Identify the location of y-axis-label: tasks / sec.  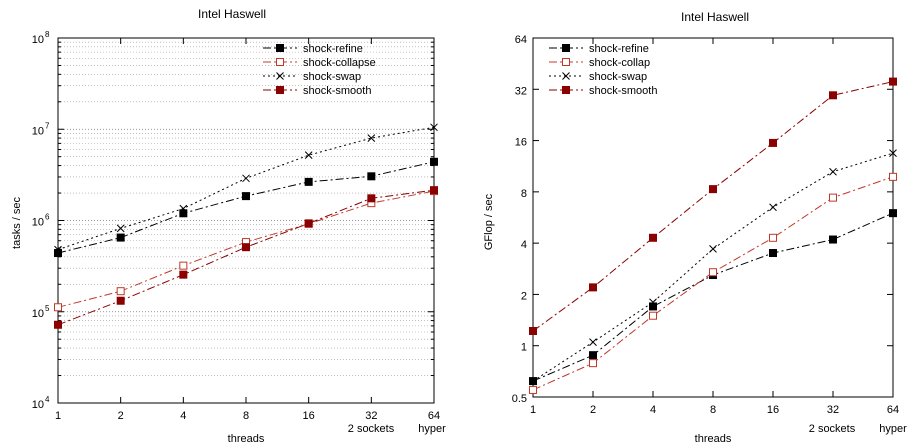
(17, 223).